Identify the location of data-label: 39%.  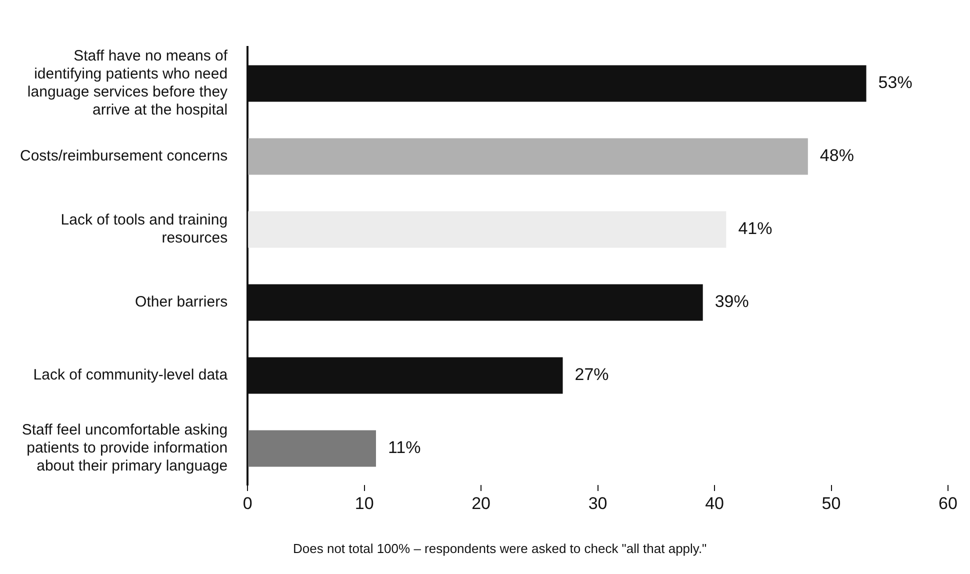
(731, 302).